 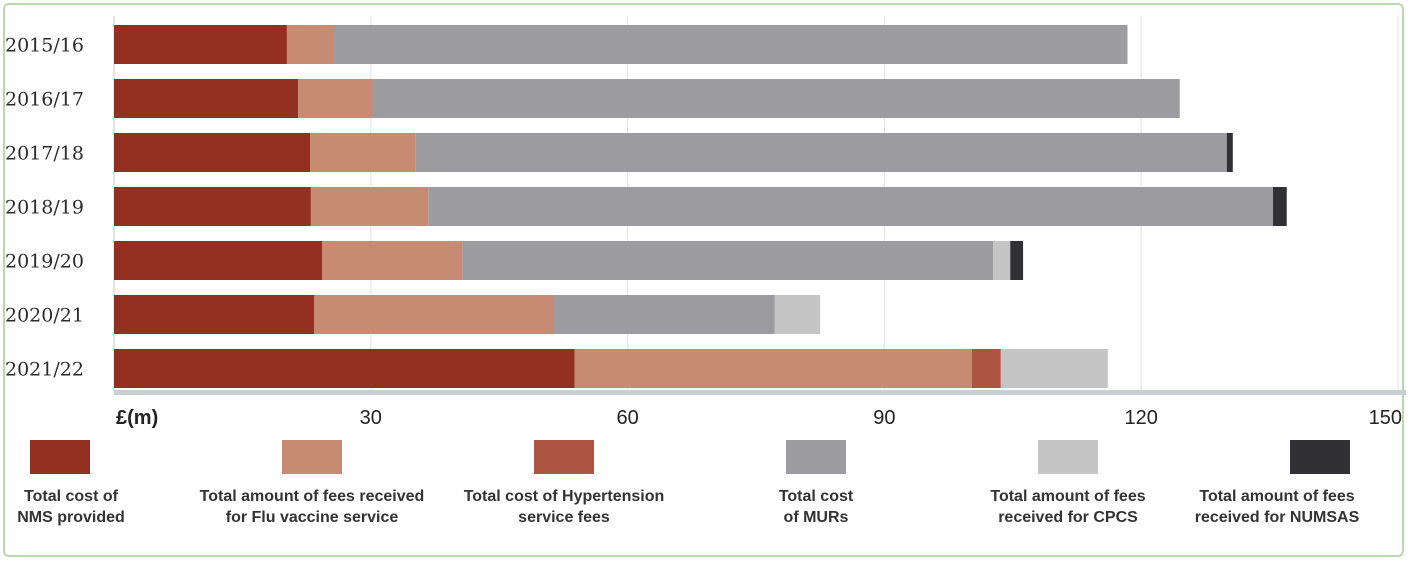 What do you see at coordinates (44, 100) in the screenshot?
I see `category-label: 2016/17` at bounding box center [44, 100].